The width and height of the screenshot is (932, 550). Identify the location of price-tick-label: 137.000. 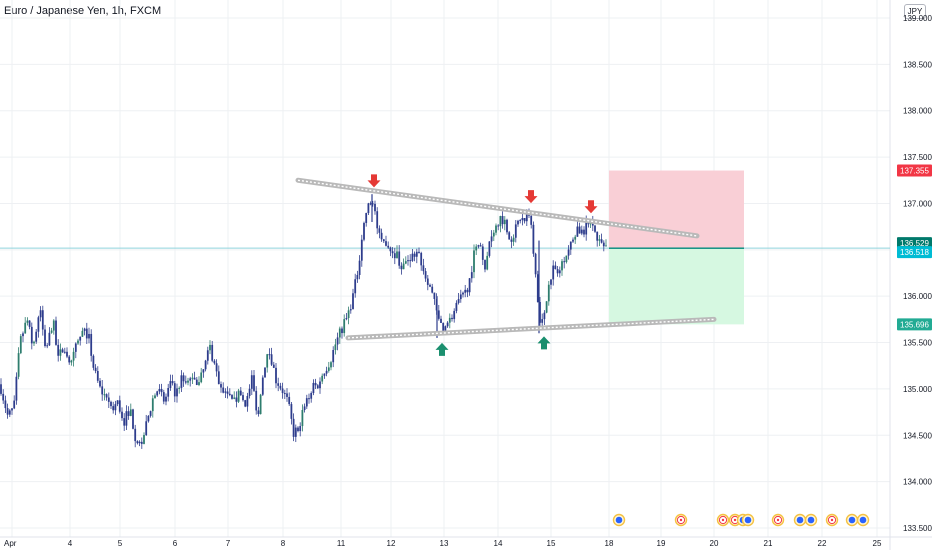
(917, 203).